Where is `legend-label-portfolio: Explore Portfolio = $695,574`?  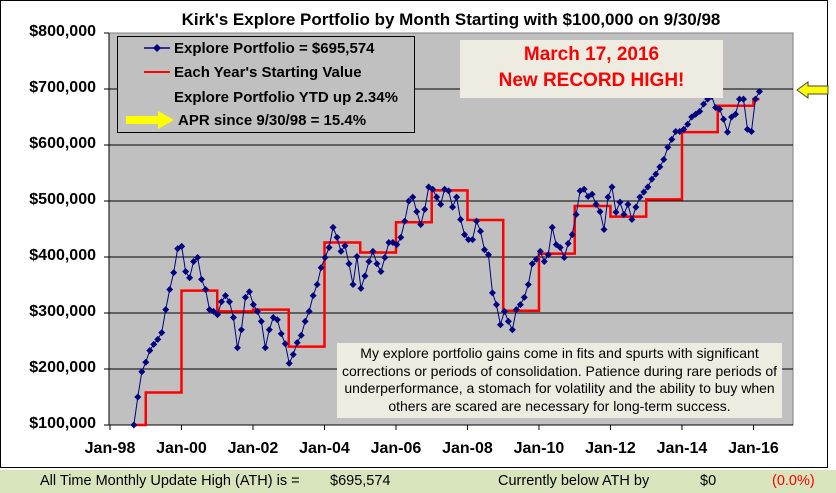
legend-label-portfolio: Explore Portfolio = $695,574 is located at coordinates (274, 48).